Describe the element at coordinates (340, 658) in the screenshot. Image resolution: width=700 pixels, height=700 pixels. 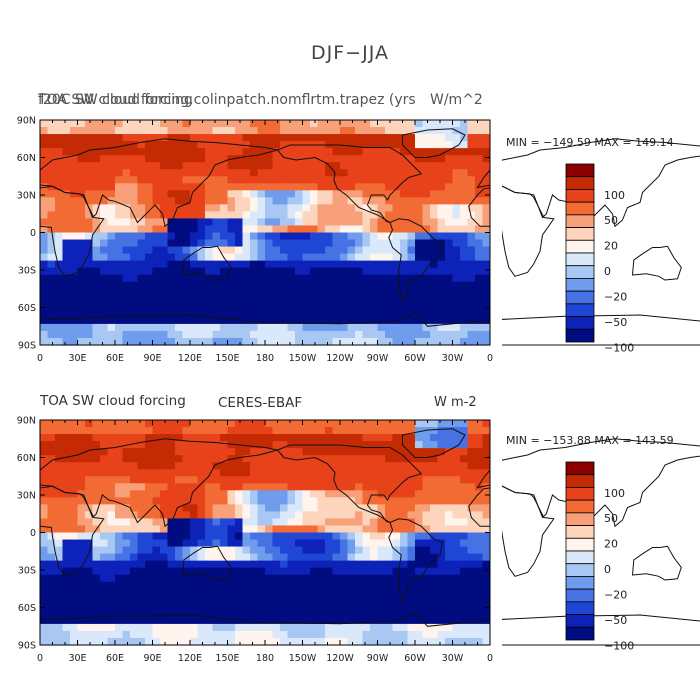
I see `lon-tick-label: 120W` at that location.